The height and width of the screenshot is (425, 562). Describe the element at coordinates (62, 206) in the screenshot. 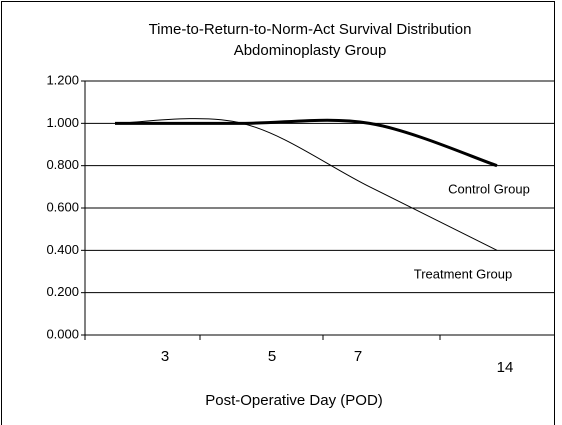

I see `y-tick-label: 0.600` at that location.